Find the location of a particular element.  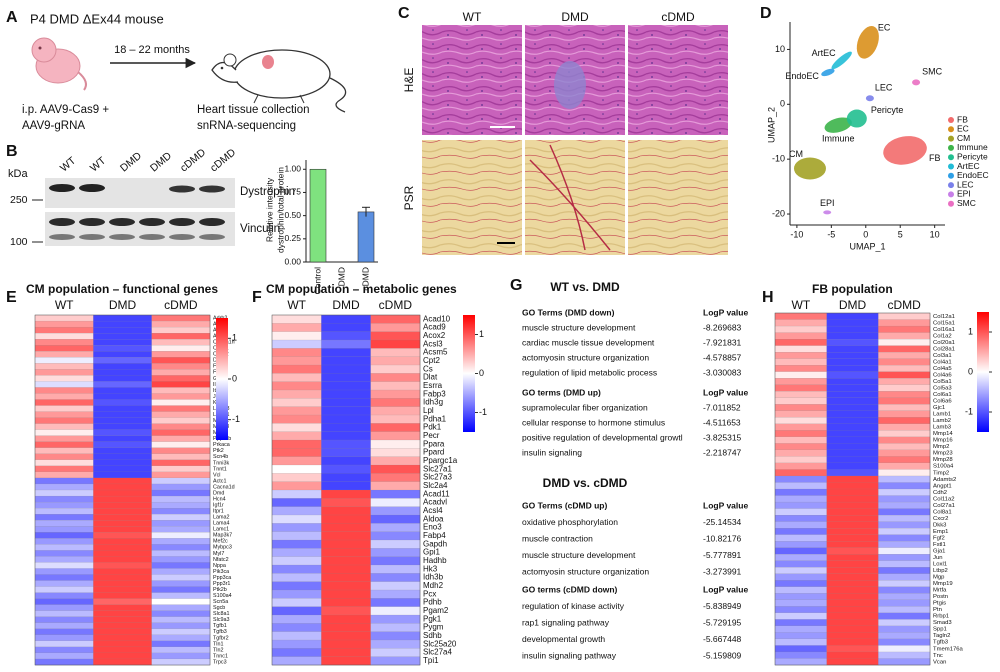

gene-label: S100a4 is located at coordinates (222, 596).